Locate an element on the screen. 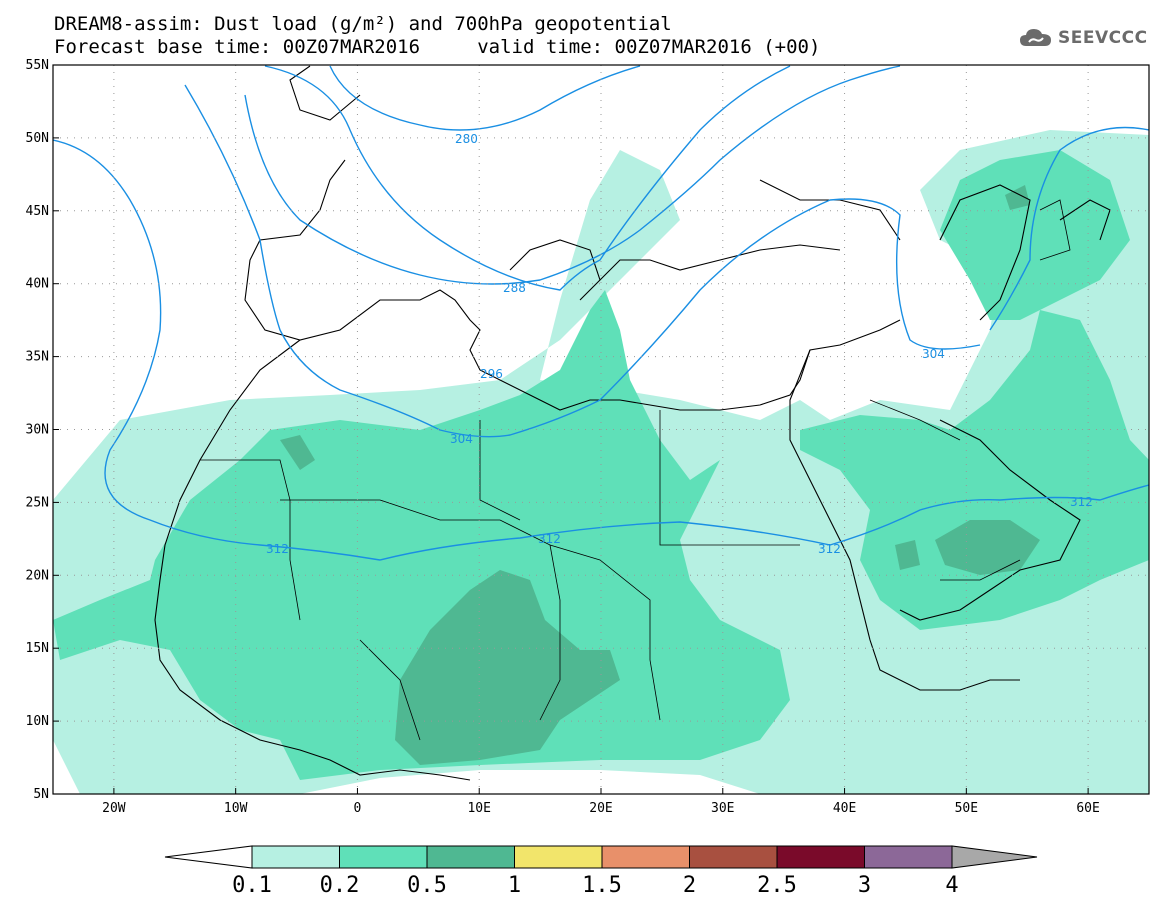  lat-label: 5N is located at coordinates (41, 794).